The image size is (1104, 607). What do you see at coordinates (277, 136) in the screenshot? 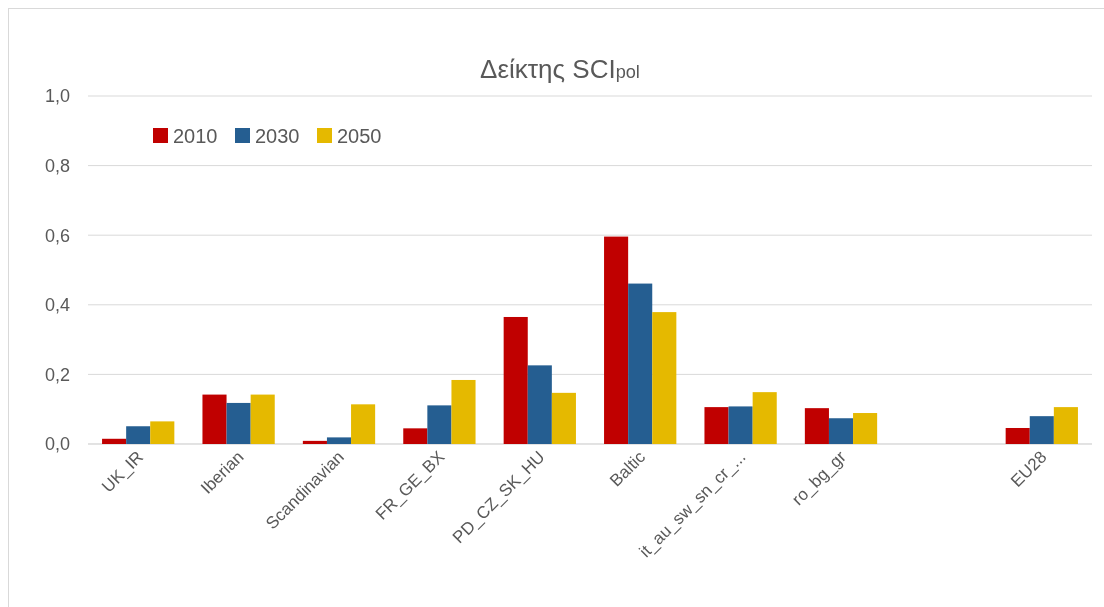
I see `legend-label: 2030` at bounding box center [277, 136].